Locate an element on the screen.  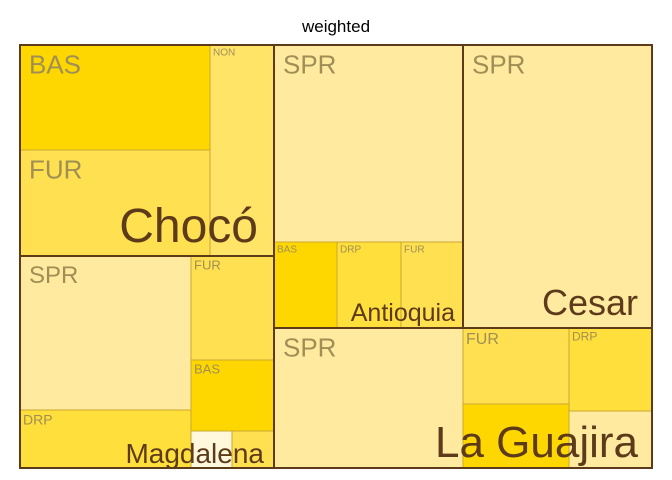
treemap-cell-la-guajira-drp: DRP is located at coordinates (610, 369).